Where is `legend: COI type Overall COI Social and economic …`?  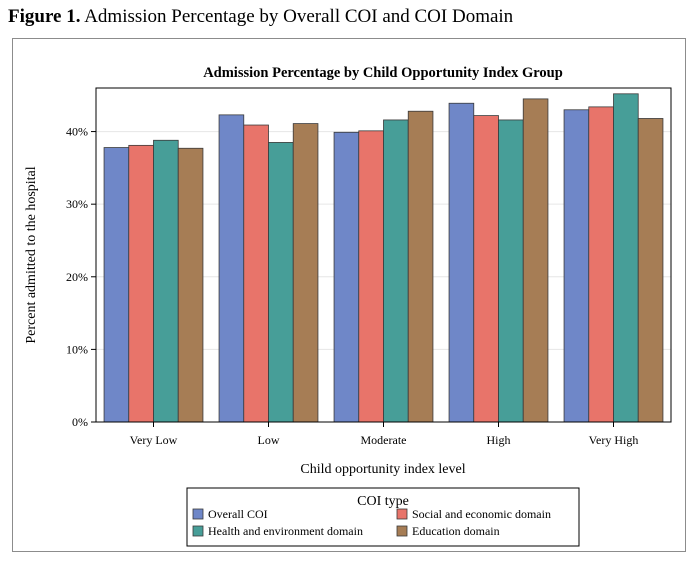 legend: COI type Overall COI Social and economic … is located at coordinates (383, 517).